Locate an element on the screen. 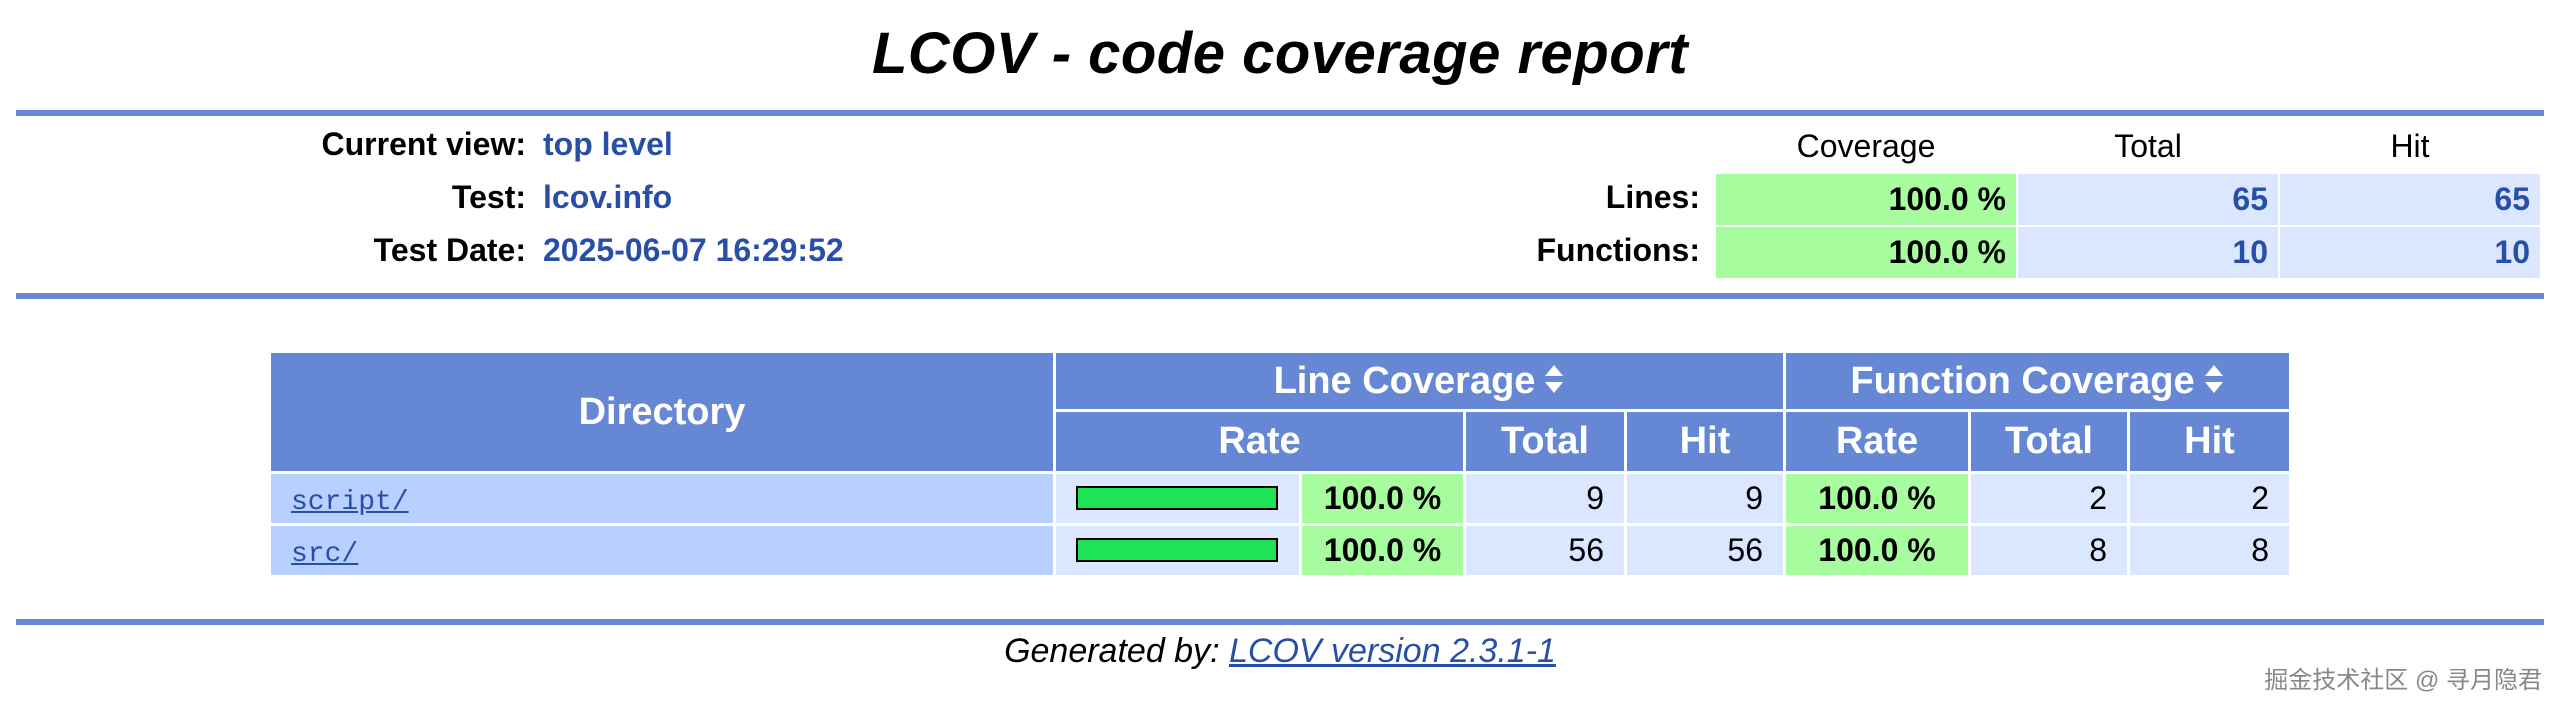  function-total-cell: 2 is located at coordinates (2049, 498).